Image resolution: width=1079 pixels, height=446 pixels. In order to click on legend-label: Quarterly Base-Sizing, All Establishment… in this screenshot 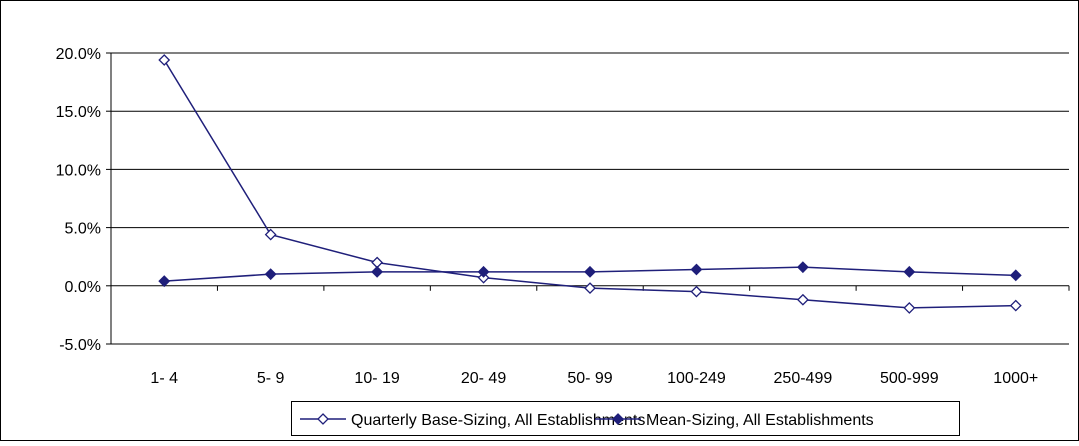, I will do `click(498, 420)`.